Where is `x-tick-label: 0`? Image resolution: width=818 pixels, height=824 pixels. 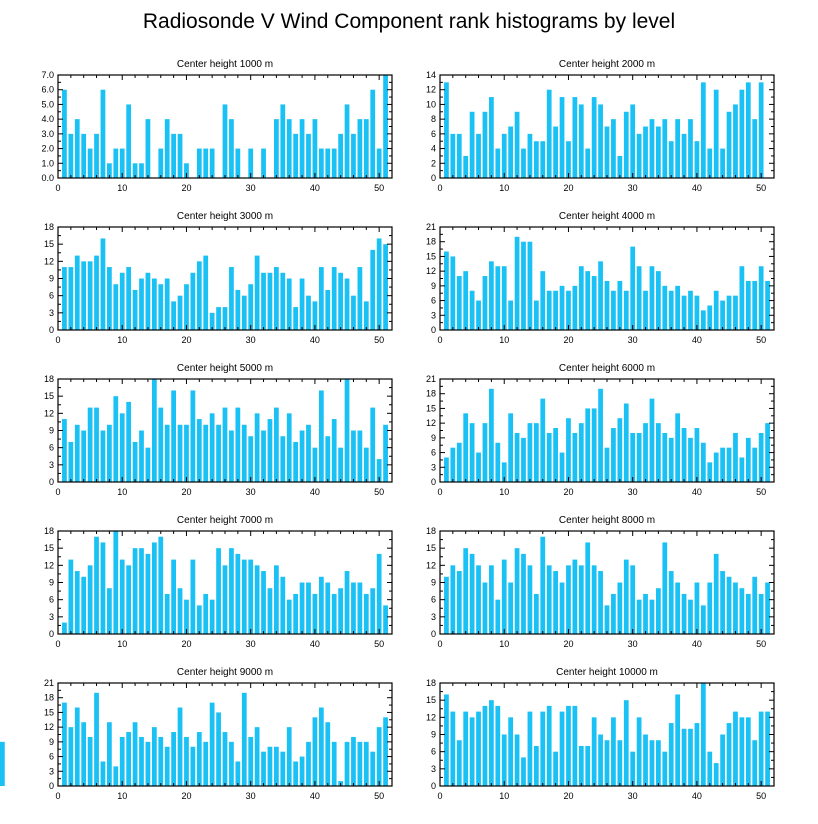
x-tick-label: 0 is located at coordinates (439, 796).